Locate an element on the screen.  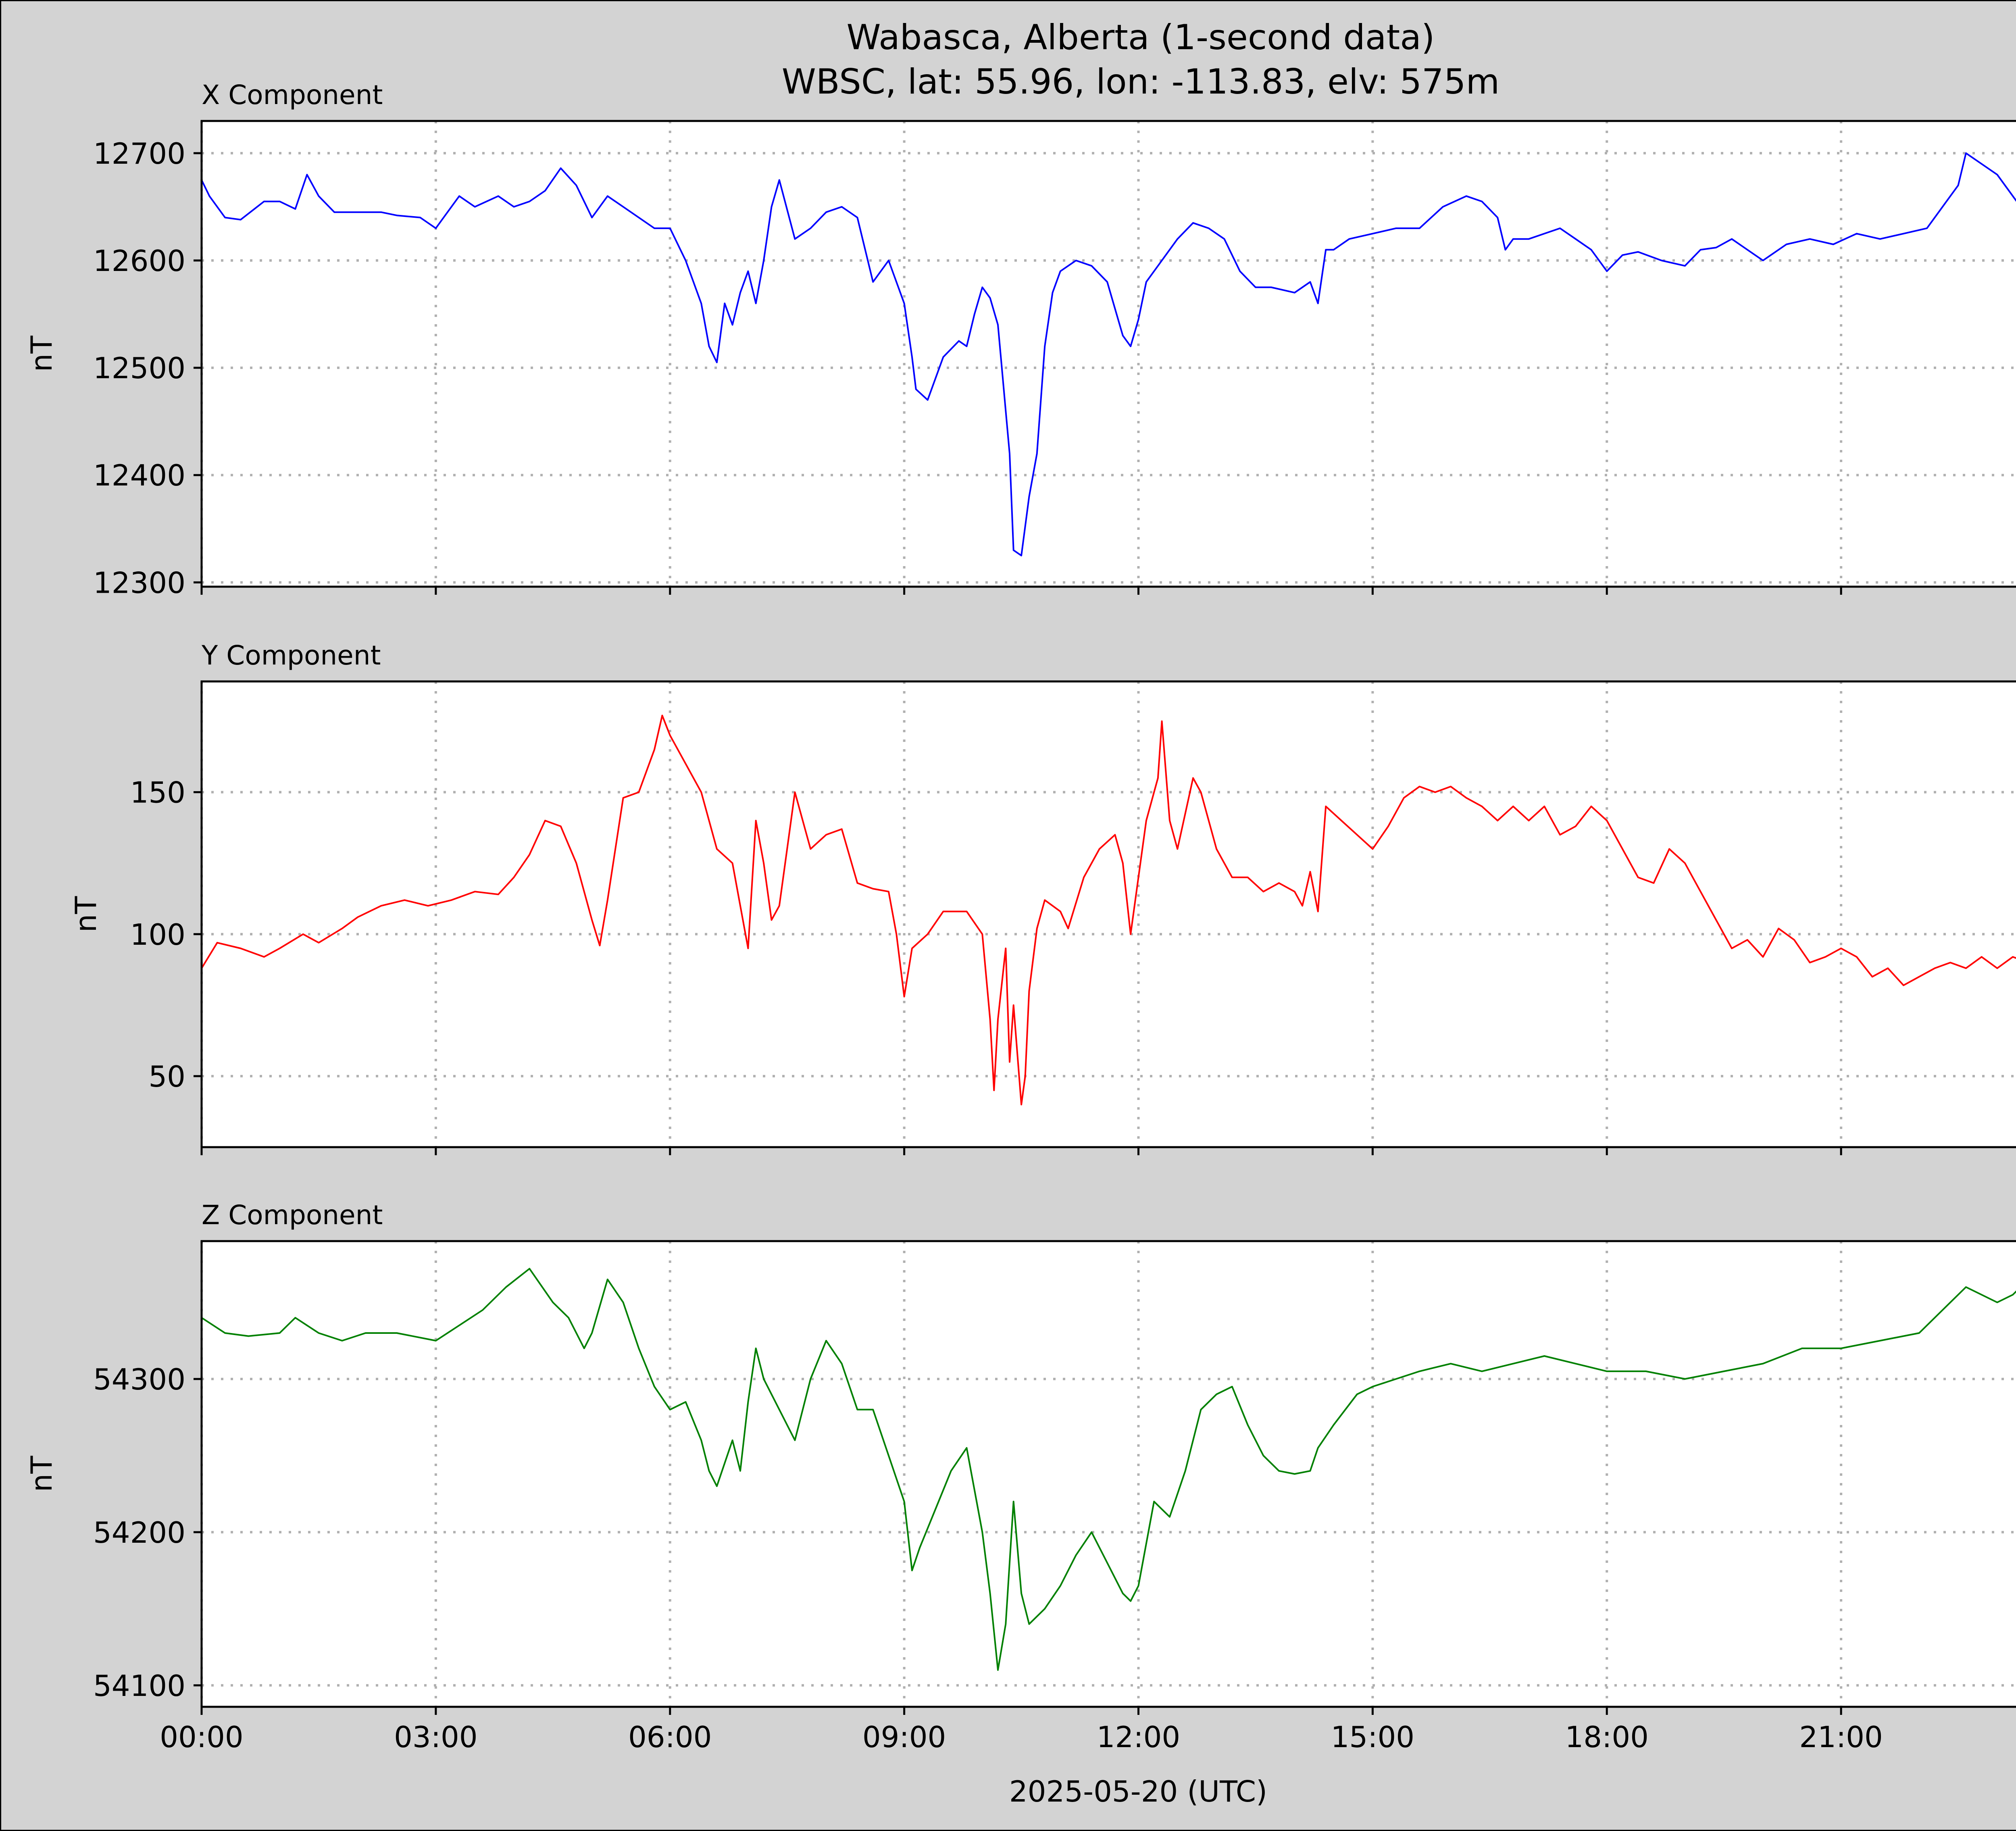
y-ytick-label-1: 100 is located at coordinates (157, 935).